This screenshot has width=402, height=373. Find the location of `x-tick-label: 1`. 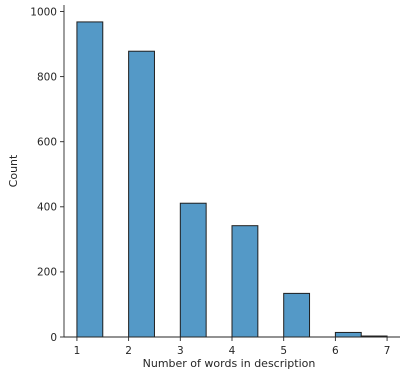

x-tick-label: 1 is located at coordinates (77, 351).